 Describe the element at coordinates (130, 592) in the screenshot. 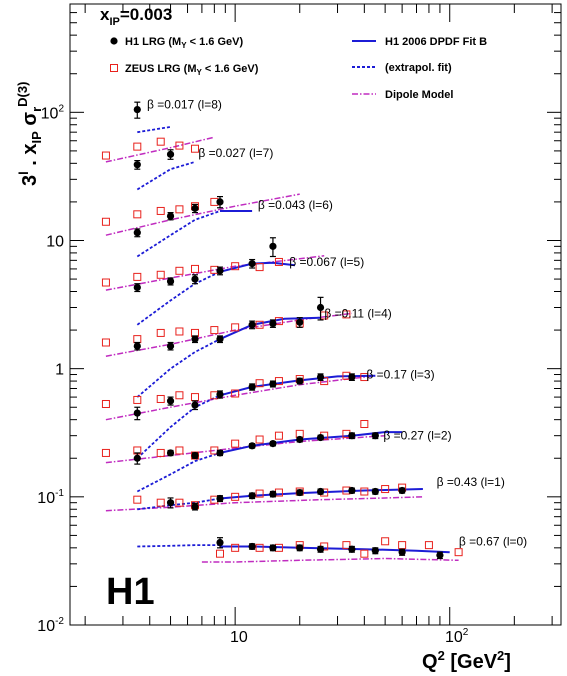

I see `experiment-label: H1` at that location.